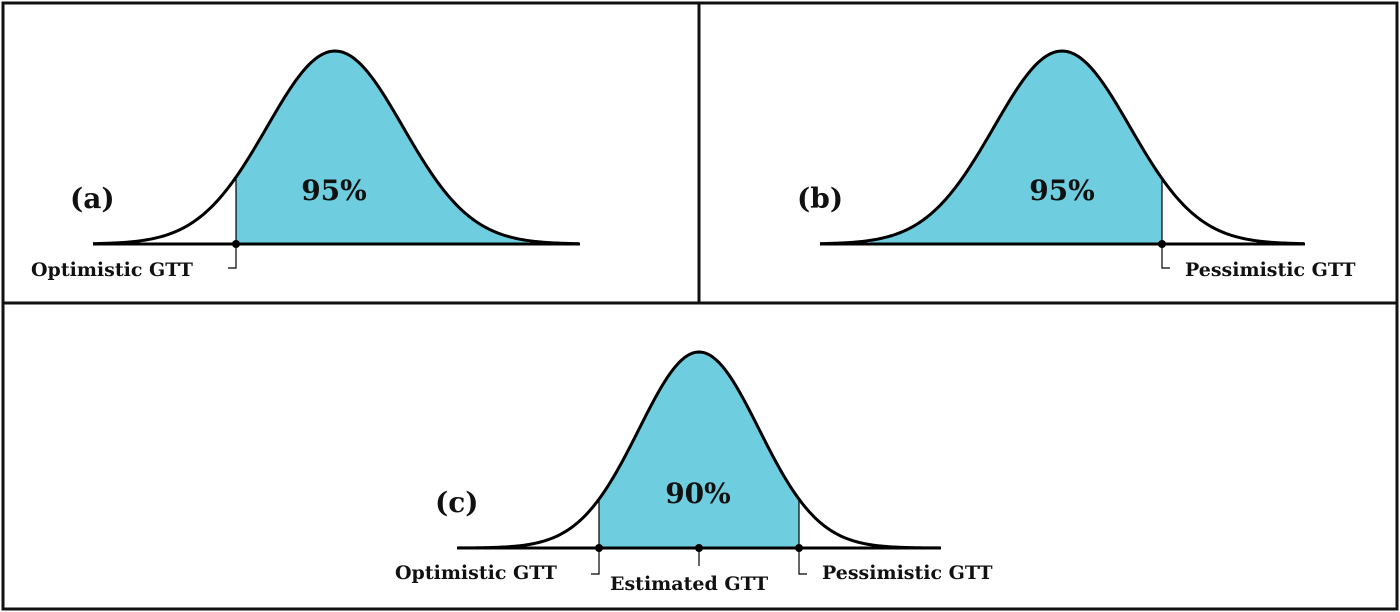 This screenshot has width=1400, height=612. Describe the element at coordinates (476, 573) in the screenshot. I see `panel-c-optimistic-label: Optimistic GTT` at that location.